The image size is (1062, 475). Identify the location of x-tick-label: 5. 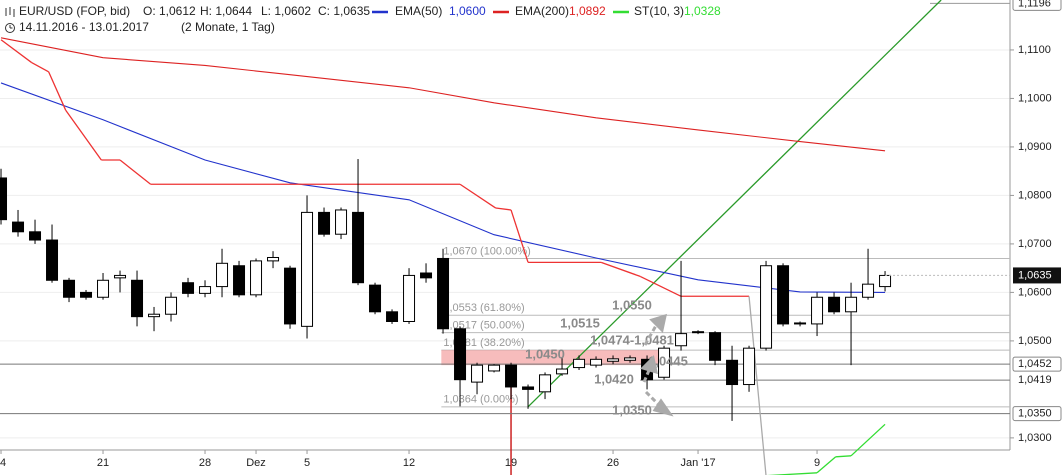
(307, 463).